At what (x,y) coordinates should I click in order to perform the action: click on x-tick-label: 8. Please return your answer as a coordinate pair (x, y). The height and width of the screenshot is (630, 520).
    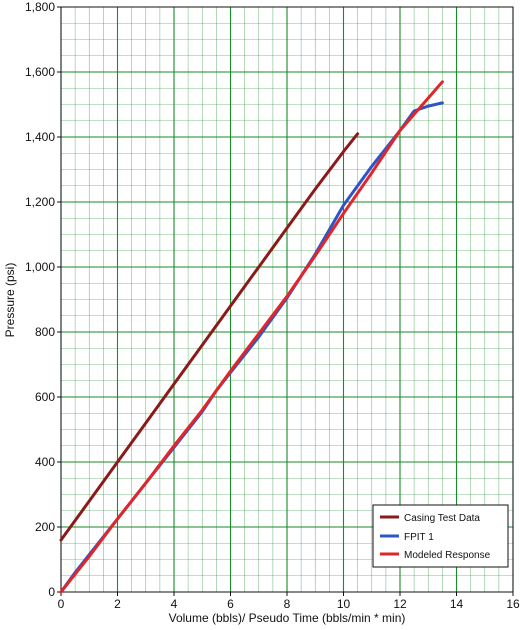
    Looking at the image, I should click on (287, 604).